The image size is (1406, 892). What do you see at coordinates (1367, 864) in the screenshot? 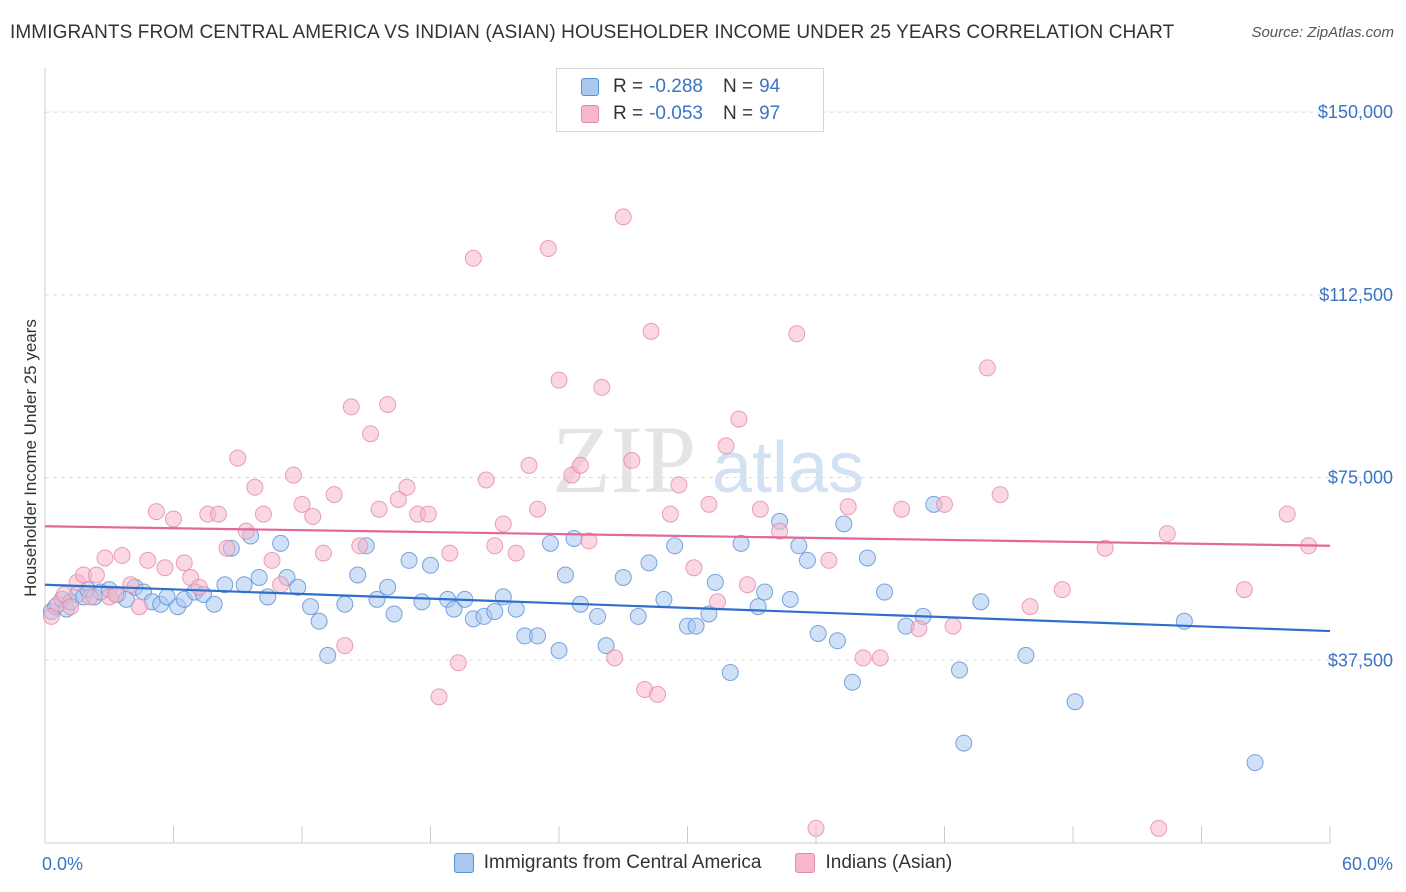
I see `x-tick-label: 60.0%` at bounding box center [1367, 864].